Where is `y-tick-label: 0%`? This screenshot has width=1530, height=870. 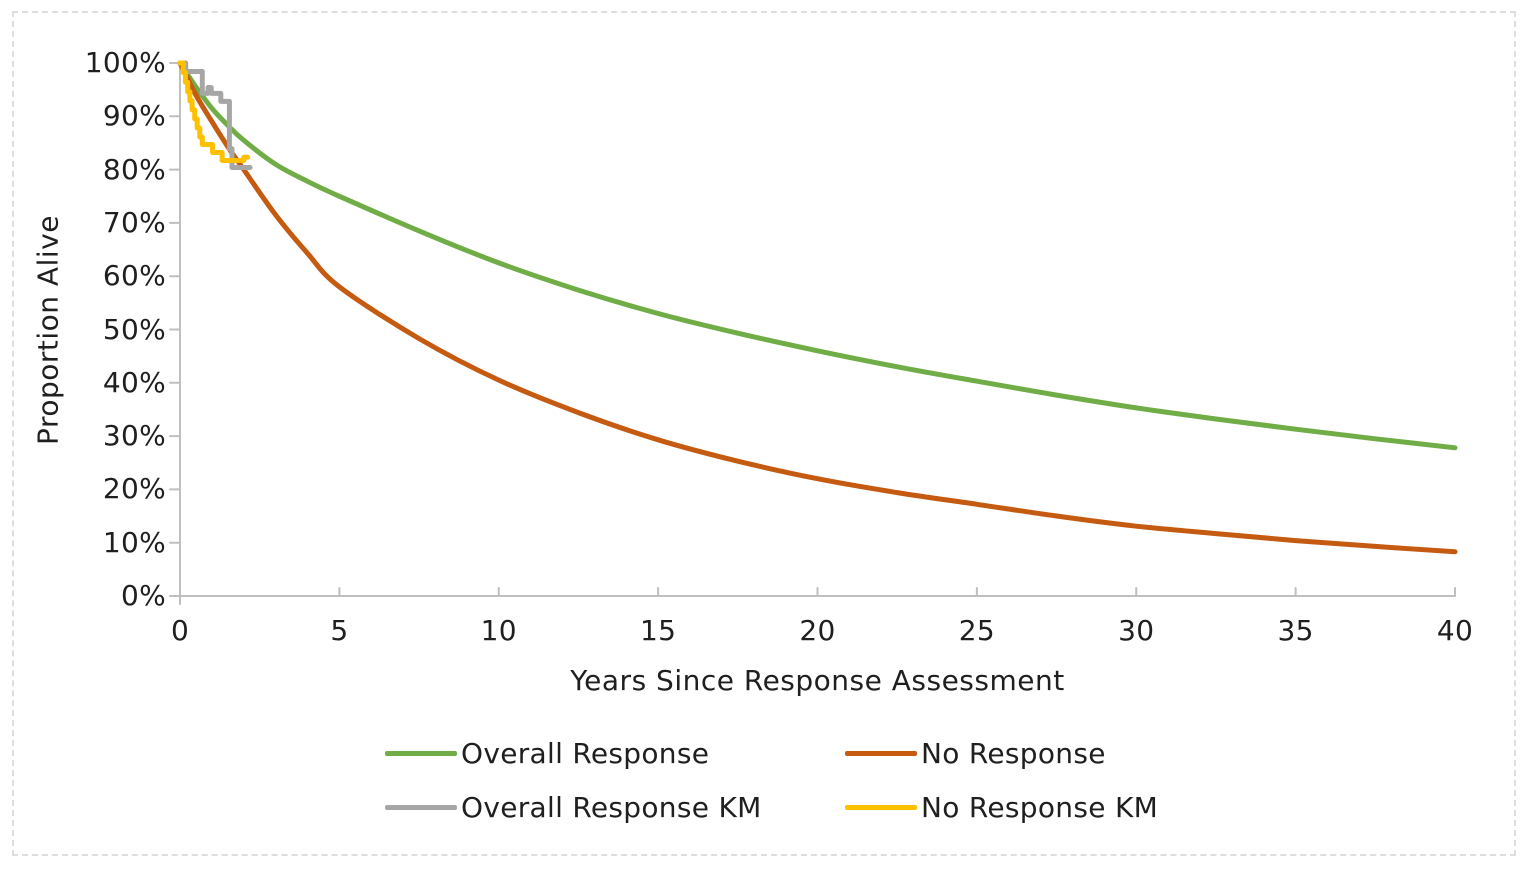 y-tick-label: 0% is located at coordinates (143, 595).